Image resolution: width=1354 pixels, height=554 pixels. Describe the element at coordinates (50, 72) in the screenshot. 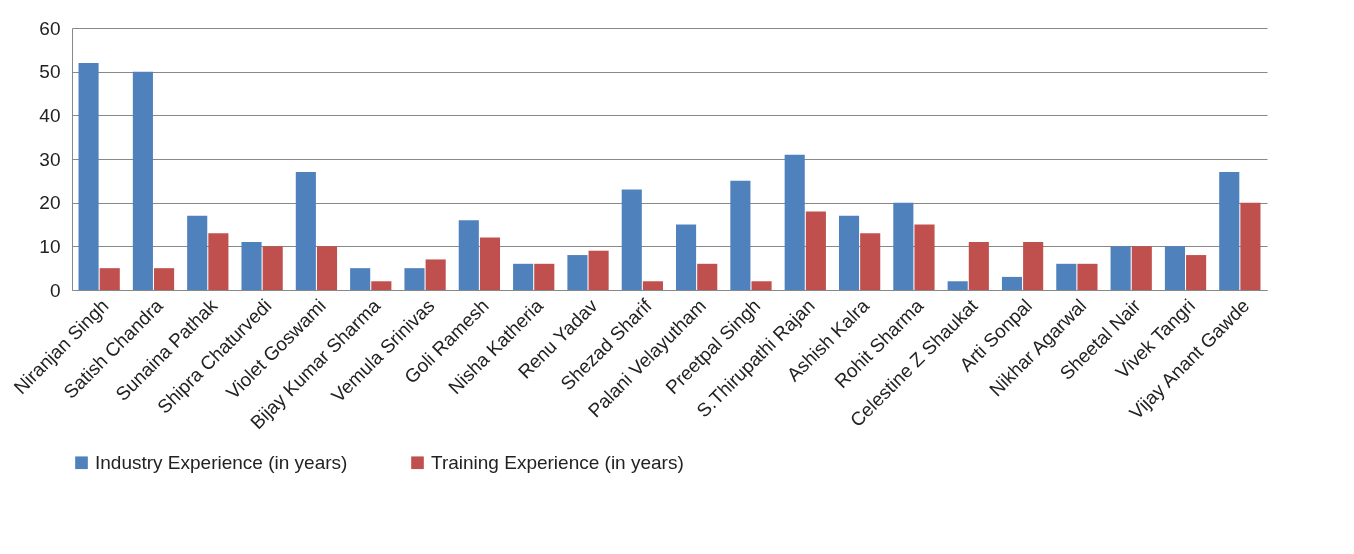

I see `y-tick-label: 50` at that location.